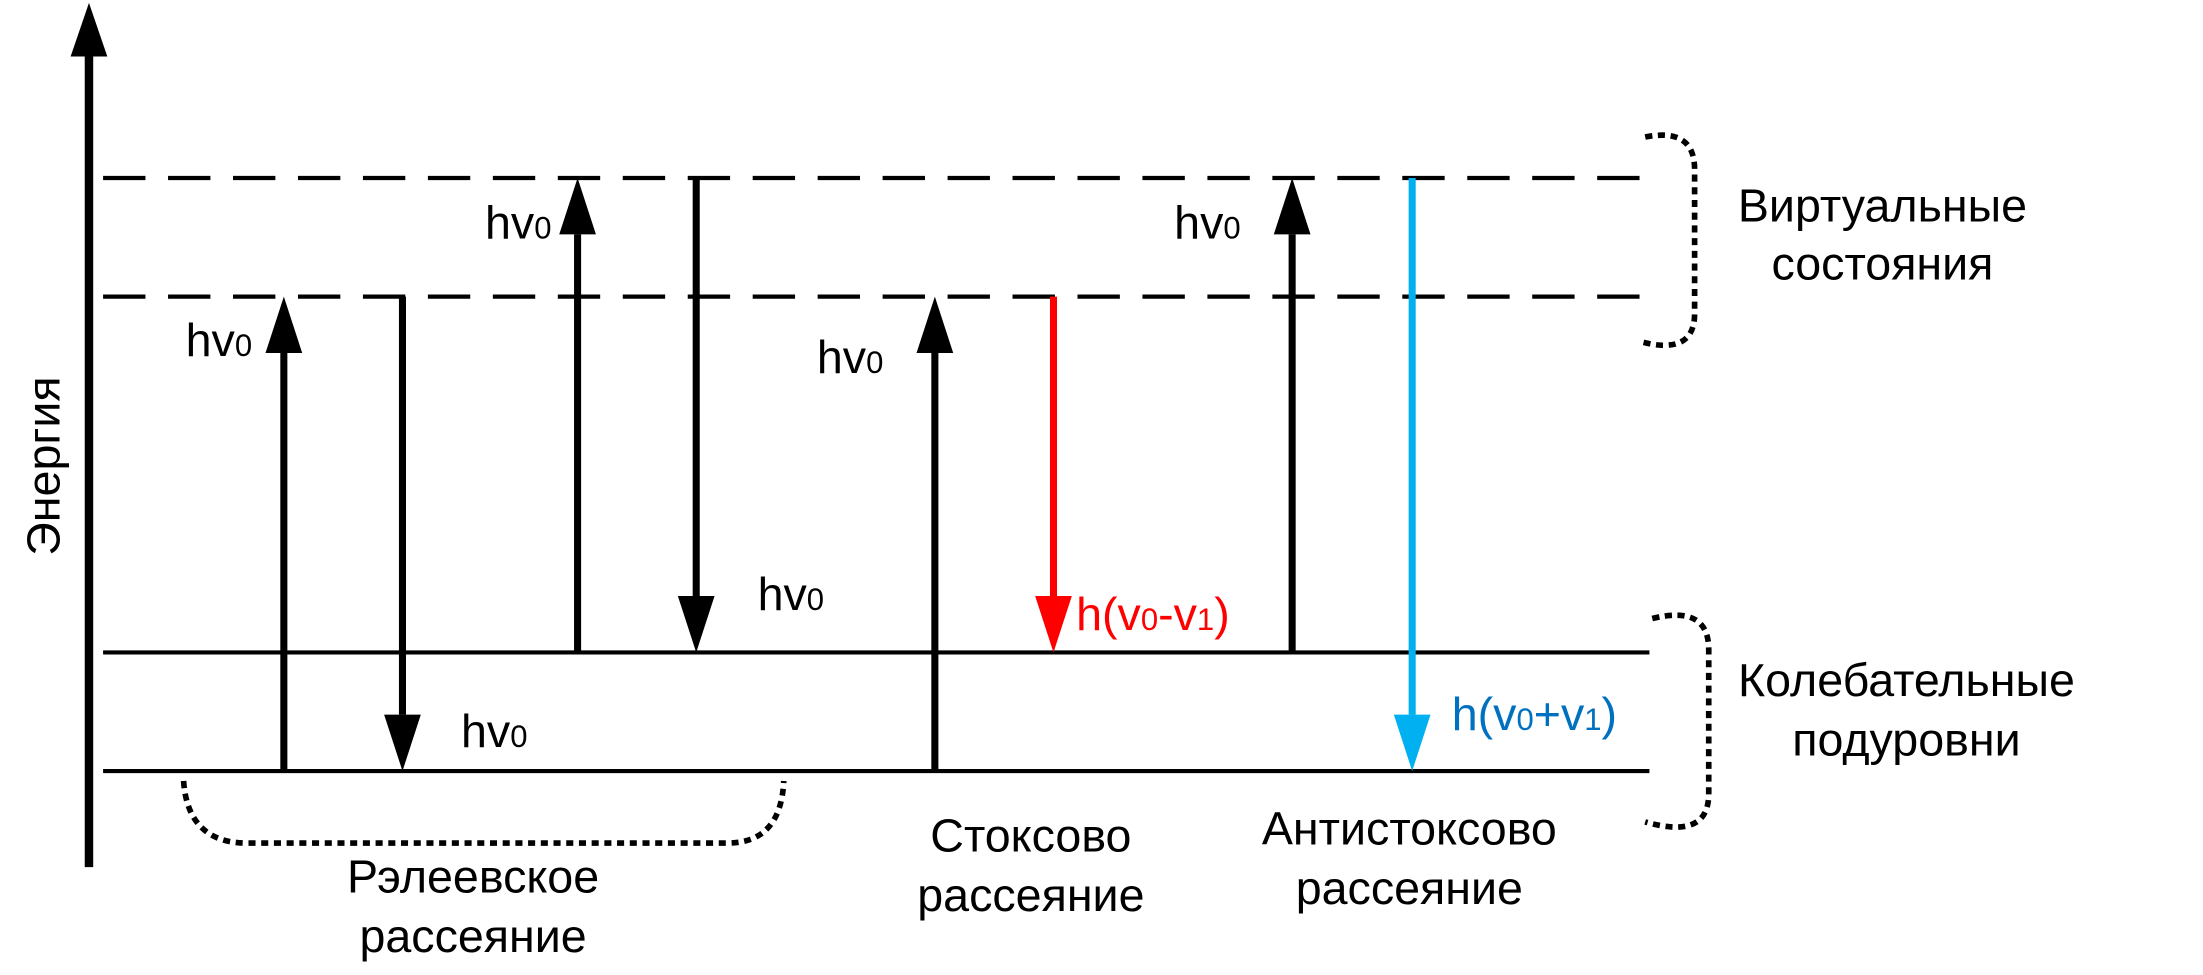 Image resolution: width=2203 pixels, height=975 pixels. Describe the element at coordinates (1906, 680) in the screenshot. I see `level-label: Колебательные` at that location.